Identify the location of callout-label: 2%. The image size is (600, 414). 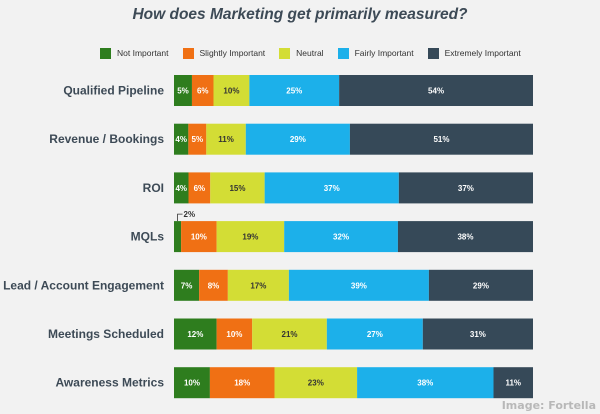
(190, 214).